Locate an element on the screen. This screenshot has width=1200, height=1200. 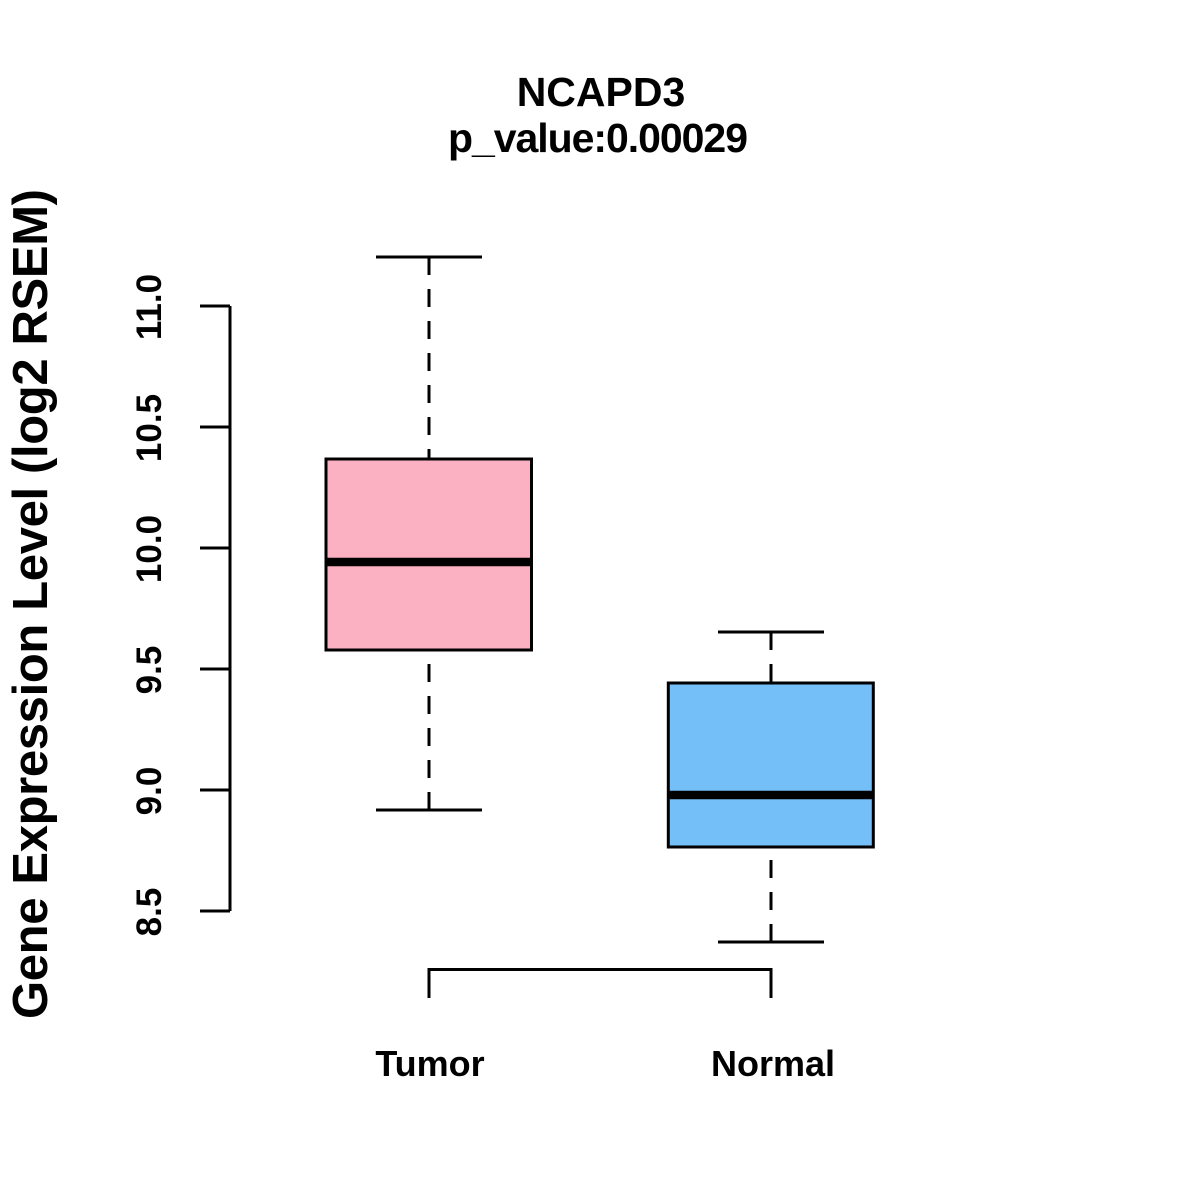
svg-text: 10.0 is located at coordinates (149, 549).